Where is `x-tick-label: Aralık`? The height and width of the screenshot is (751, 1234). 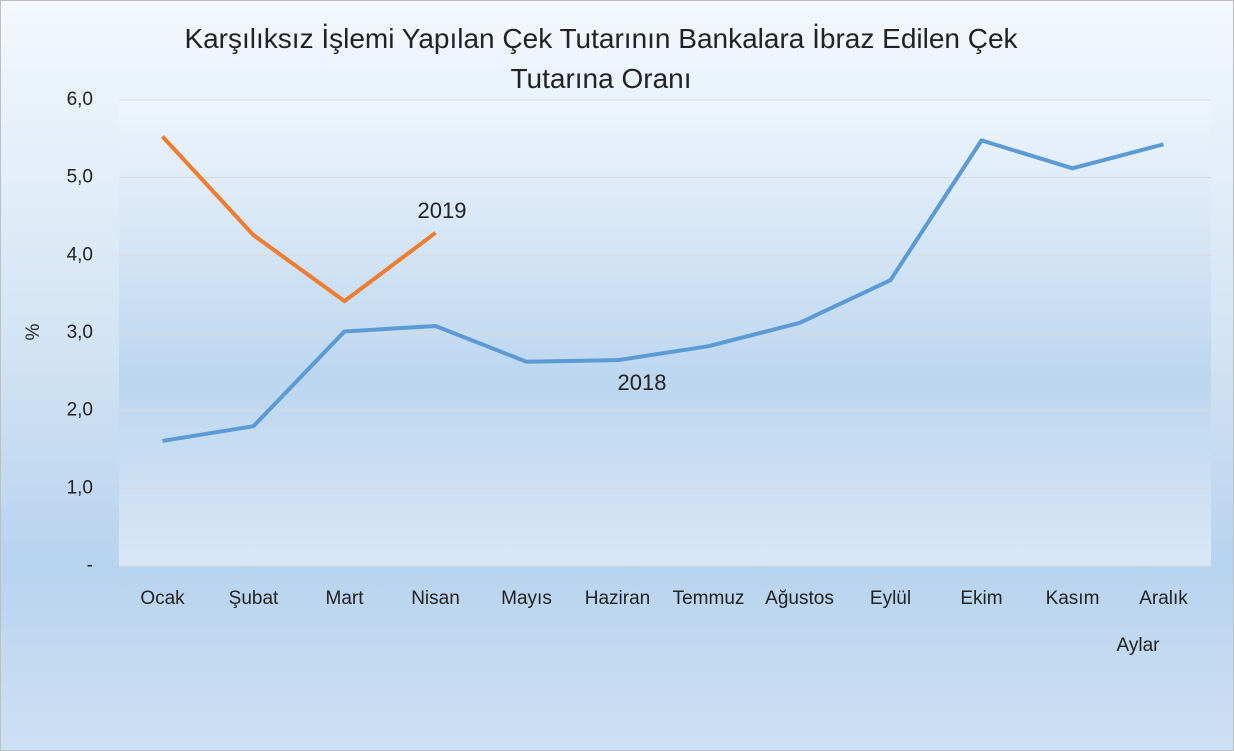 x-tick-label: Aralık is located at coordinates (1163, 598).